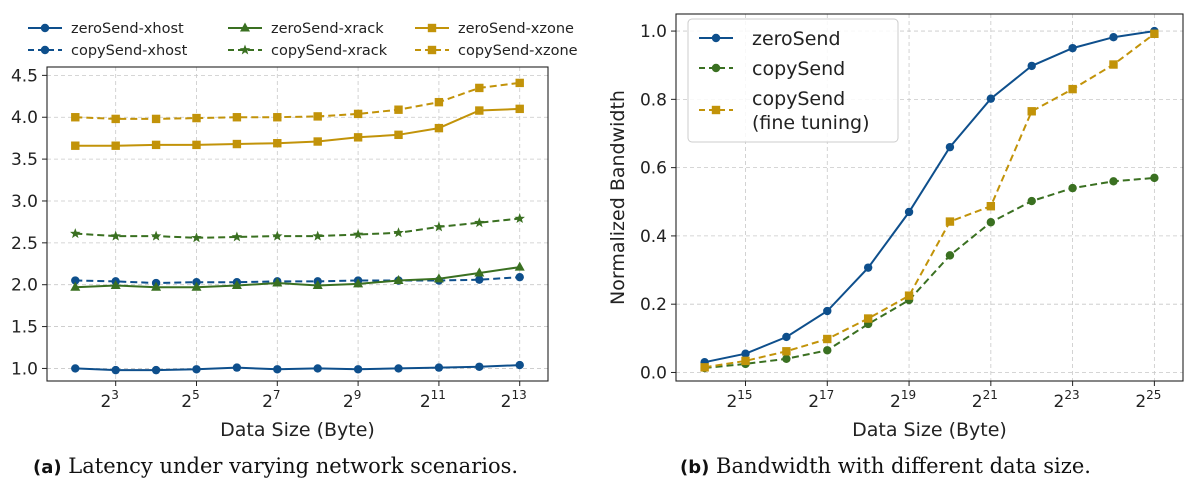 The image size is (1200, 496). I want to click on legend-label: (fine tuning), so click(810, 123).